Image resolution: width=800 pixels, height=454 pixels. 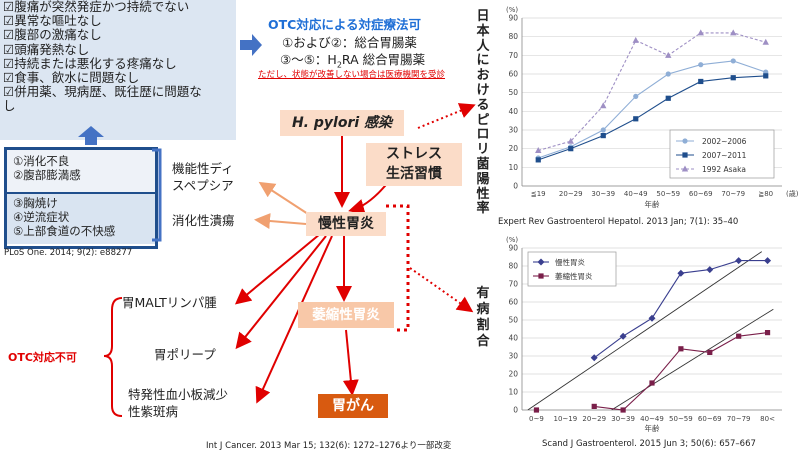 What do you see at coordinates (652, 419) in the screenshot?
I see `x-tick-label: 40~49` at bounding box center [652, 419].